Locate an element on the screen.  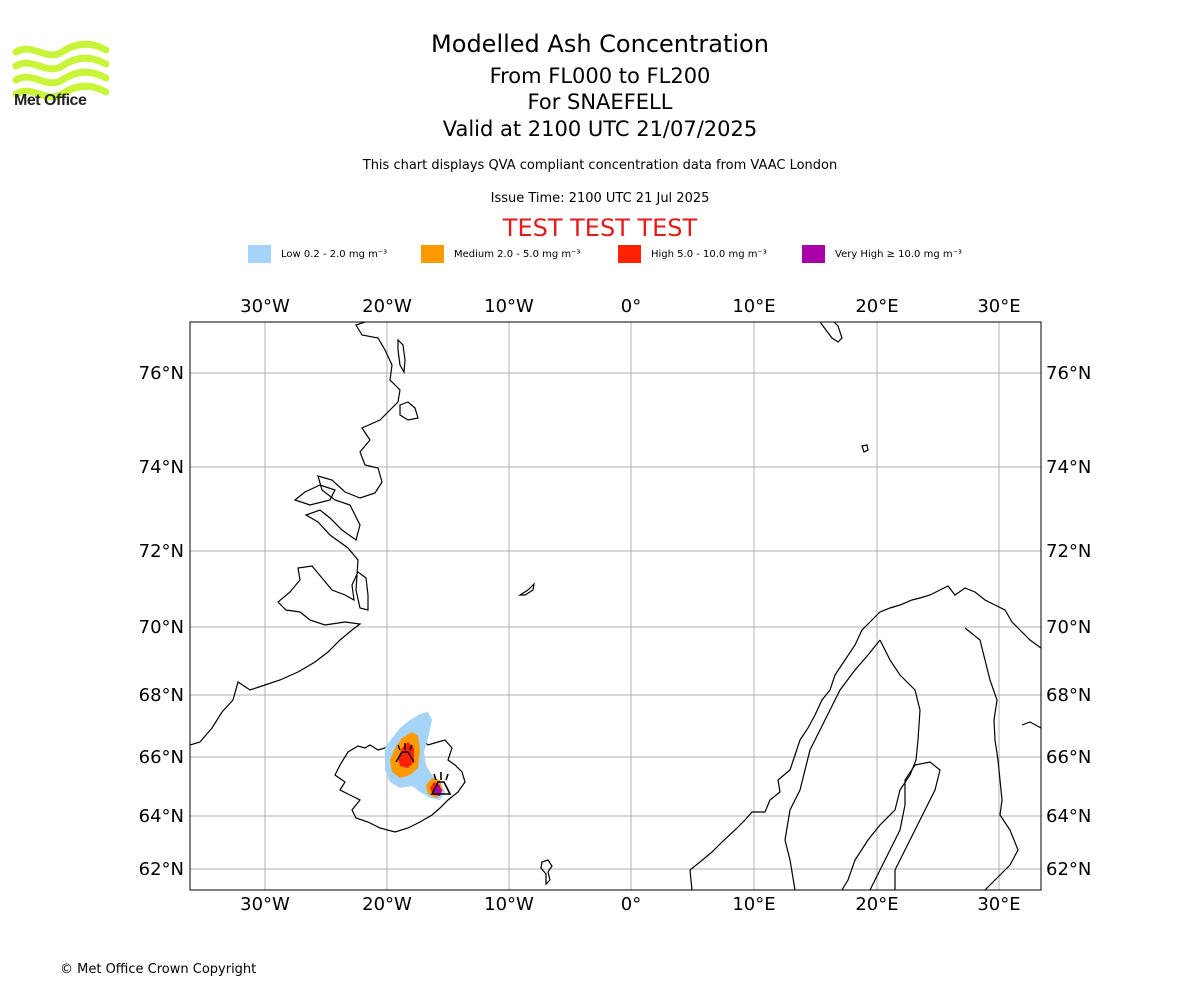
greenland-fjord is located at coordinates (314, 495).